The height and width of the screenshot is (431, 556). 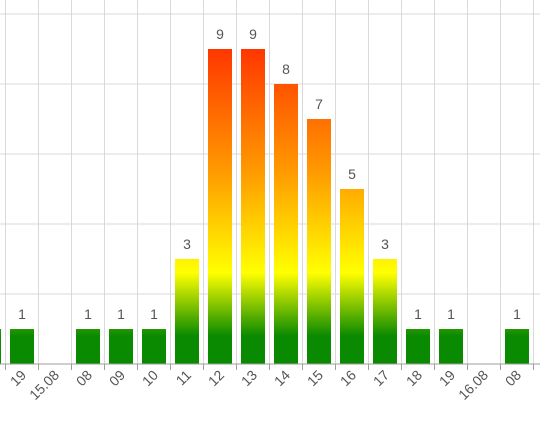 I want to click on x-tick-label: 14, so click(x=282, y=378).